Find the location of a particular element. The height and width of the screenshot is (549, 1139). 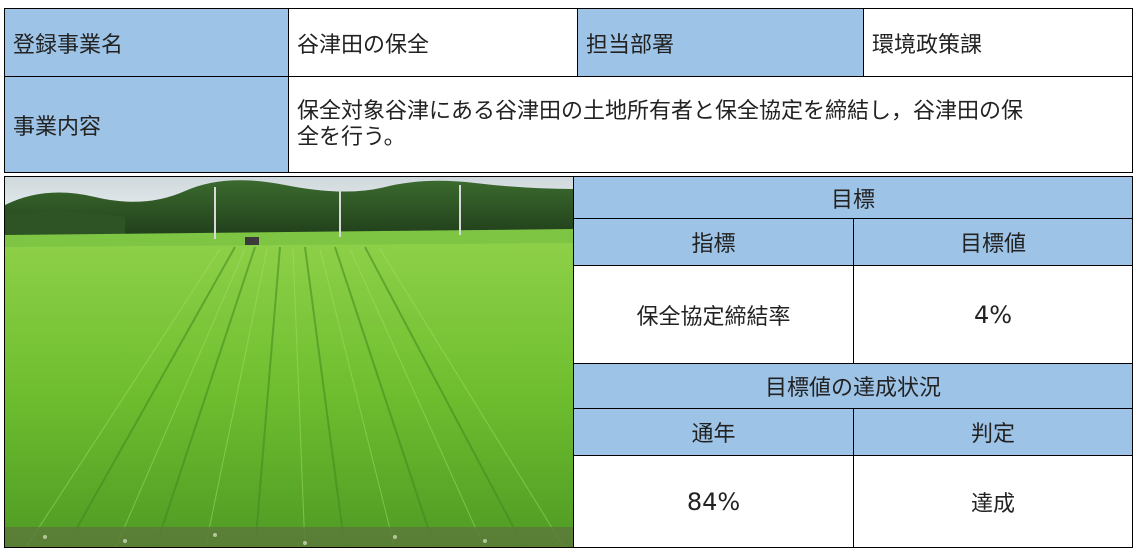

target-column-header: 目標値 is located at coordinates (993, 242).